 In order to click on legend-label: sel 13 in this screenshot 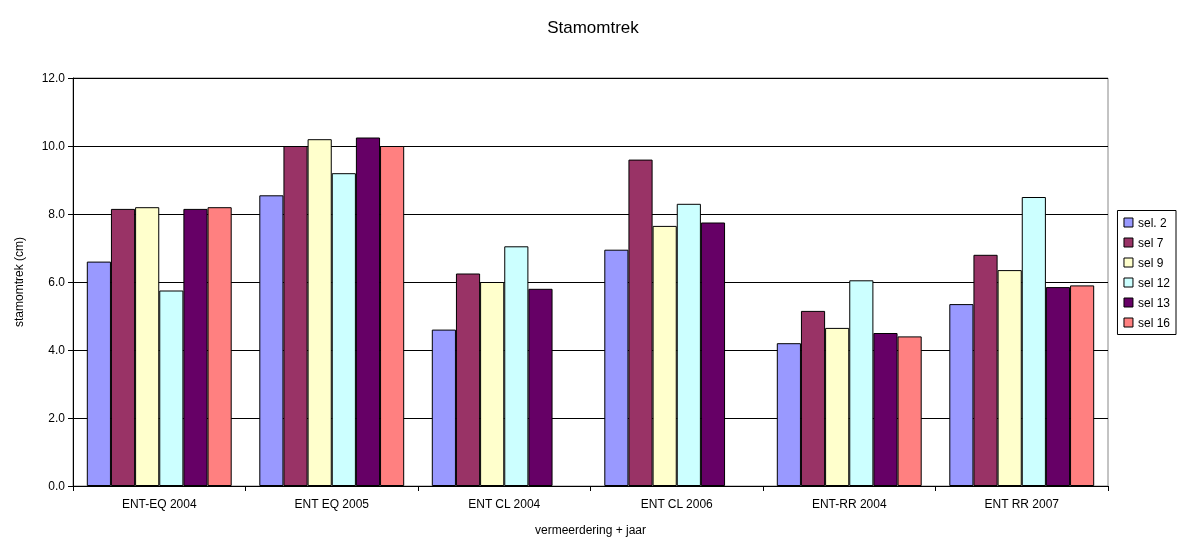, I will do `click(1154, 302)`.